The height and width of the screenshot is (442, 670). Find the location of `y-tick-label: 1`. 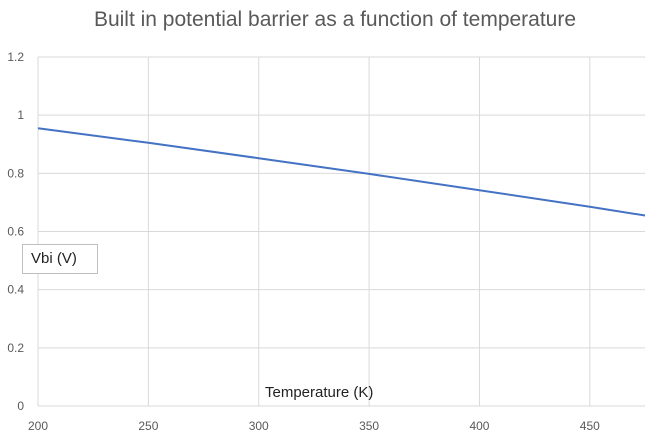

y-tick-label: 1 is located at coordinates (20, 115).